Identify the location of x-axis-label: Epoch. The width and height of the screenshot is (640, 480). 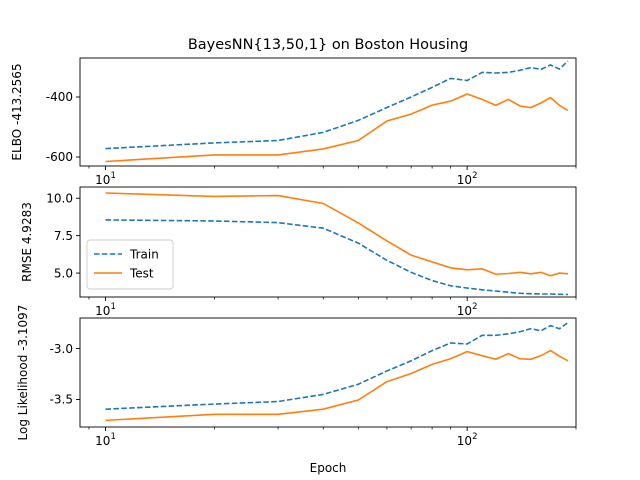
(328, 468).